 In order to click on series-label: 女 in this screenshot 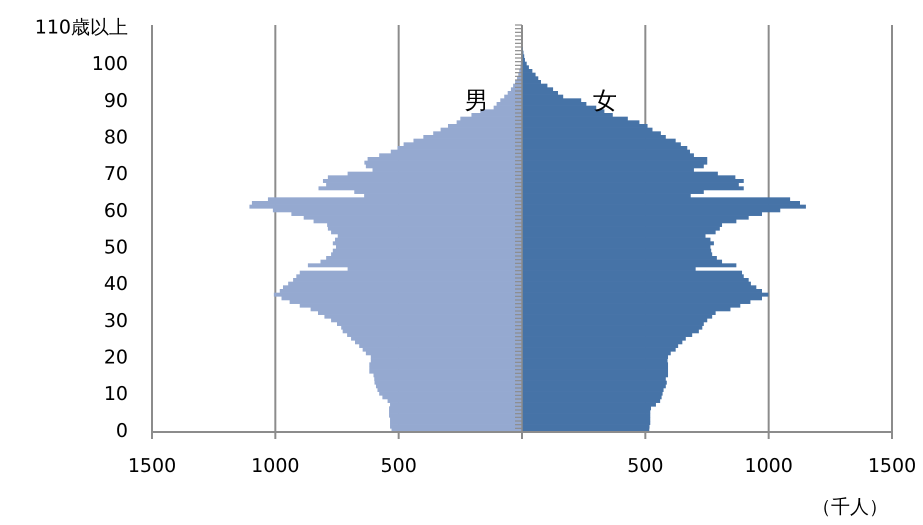, I will do `click(605, 100)`.